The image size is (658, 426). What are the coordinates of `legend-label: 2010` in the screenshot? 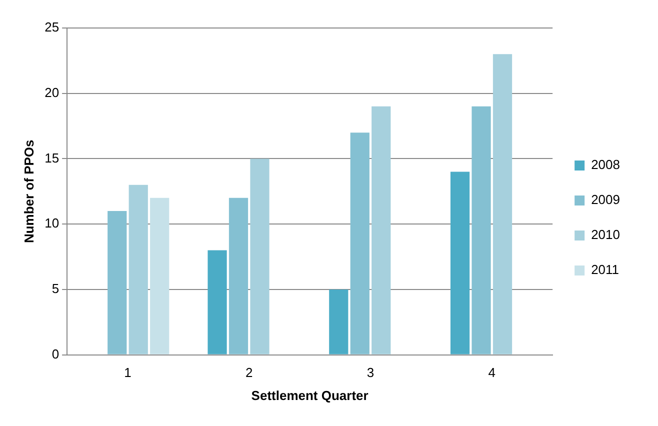 It's located at (605, 234).